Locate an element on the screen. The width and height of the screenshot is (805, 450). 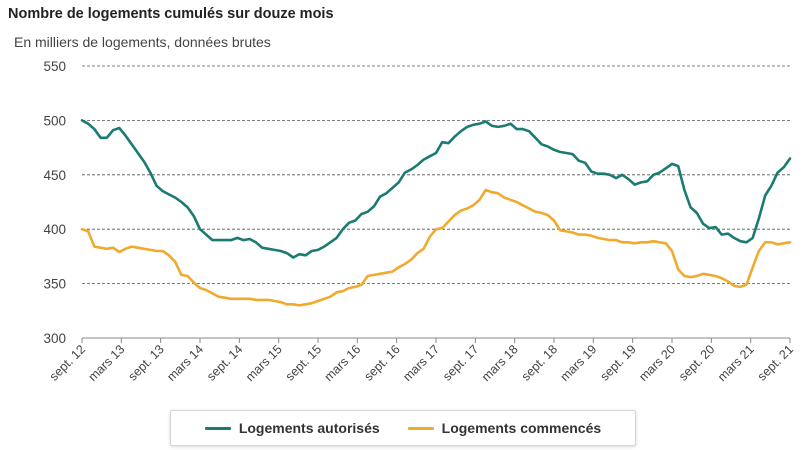
x-tick-label-2: sept. 13 is located at coordinates (145, 362).